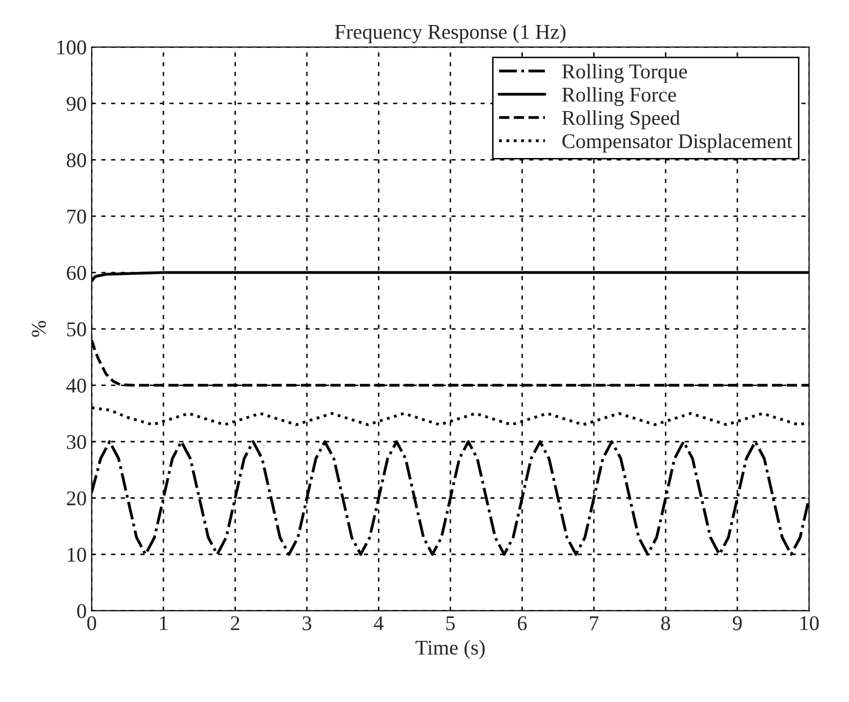 This screenshot has width=849, height=702. What do you see at coordinates (450, 623) in the screenshot?
I see `x-tick-label: 5` at bounding box center [450, 623].